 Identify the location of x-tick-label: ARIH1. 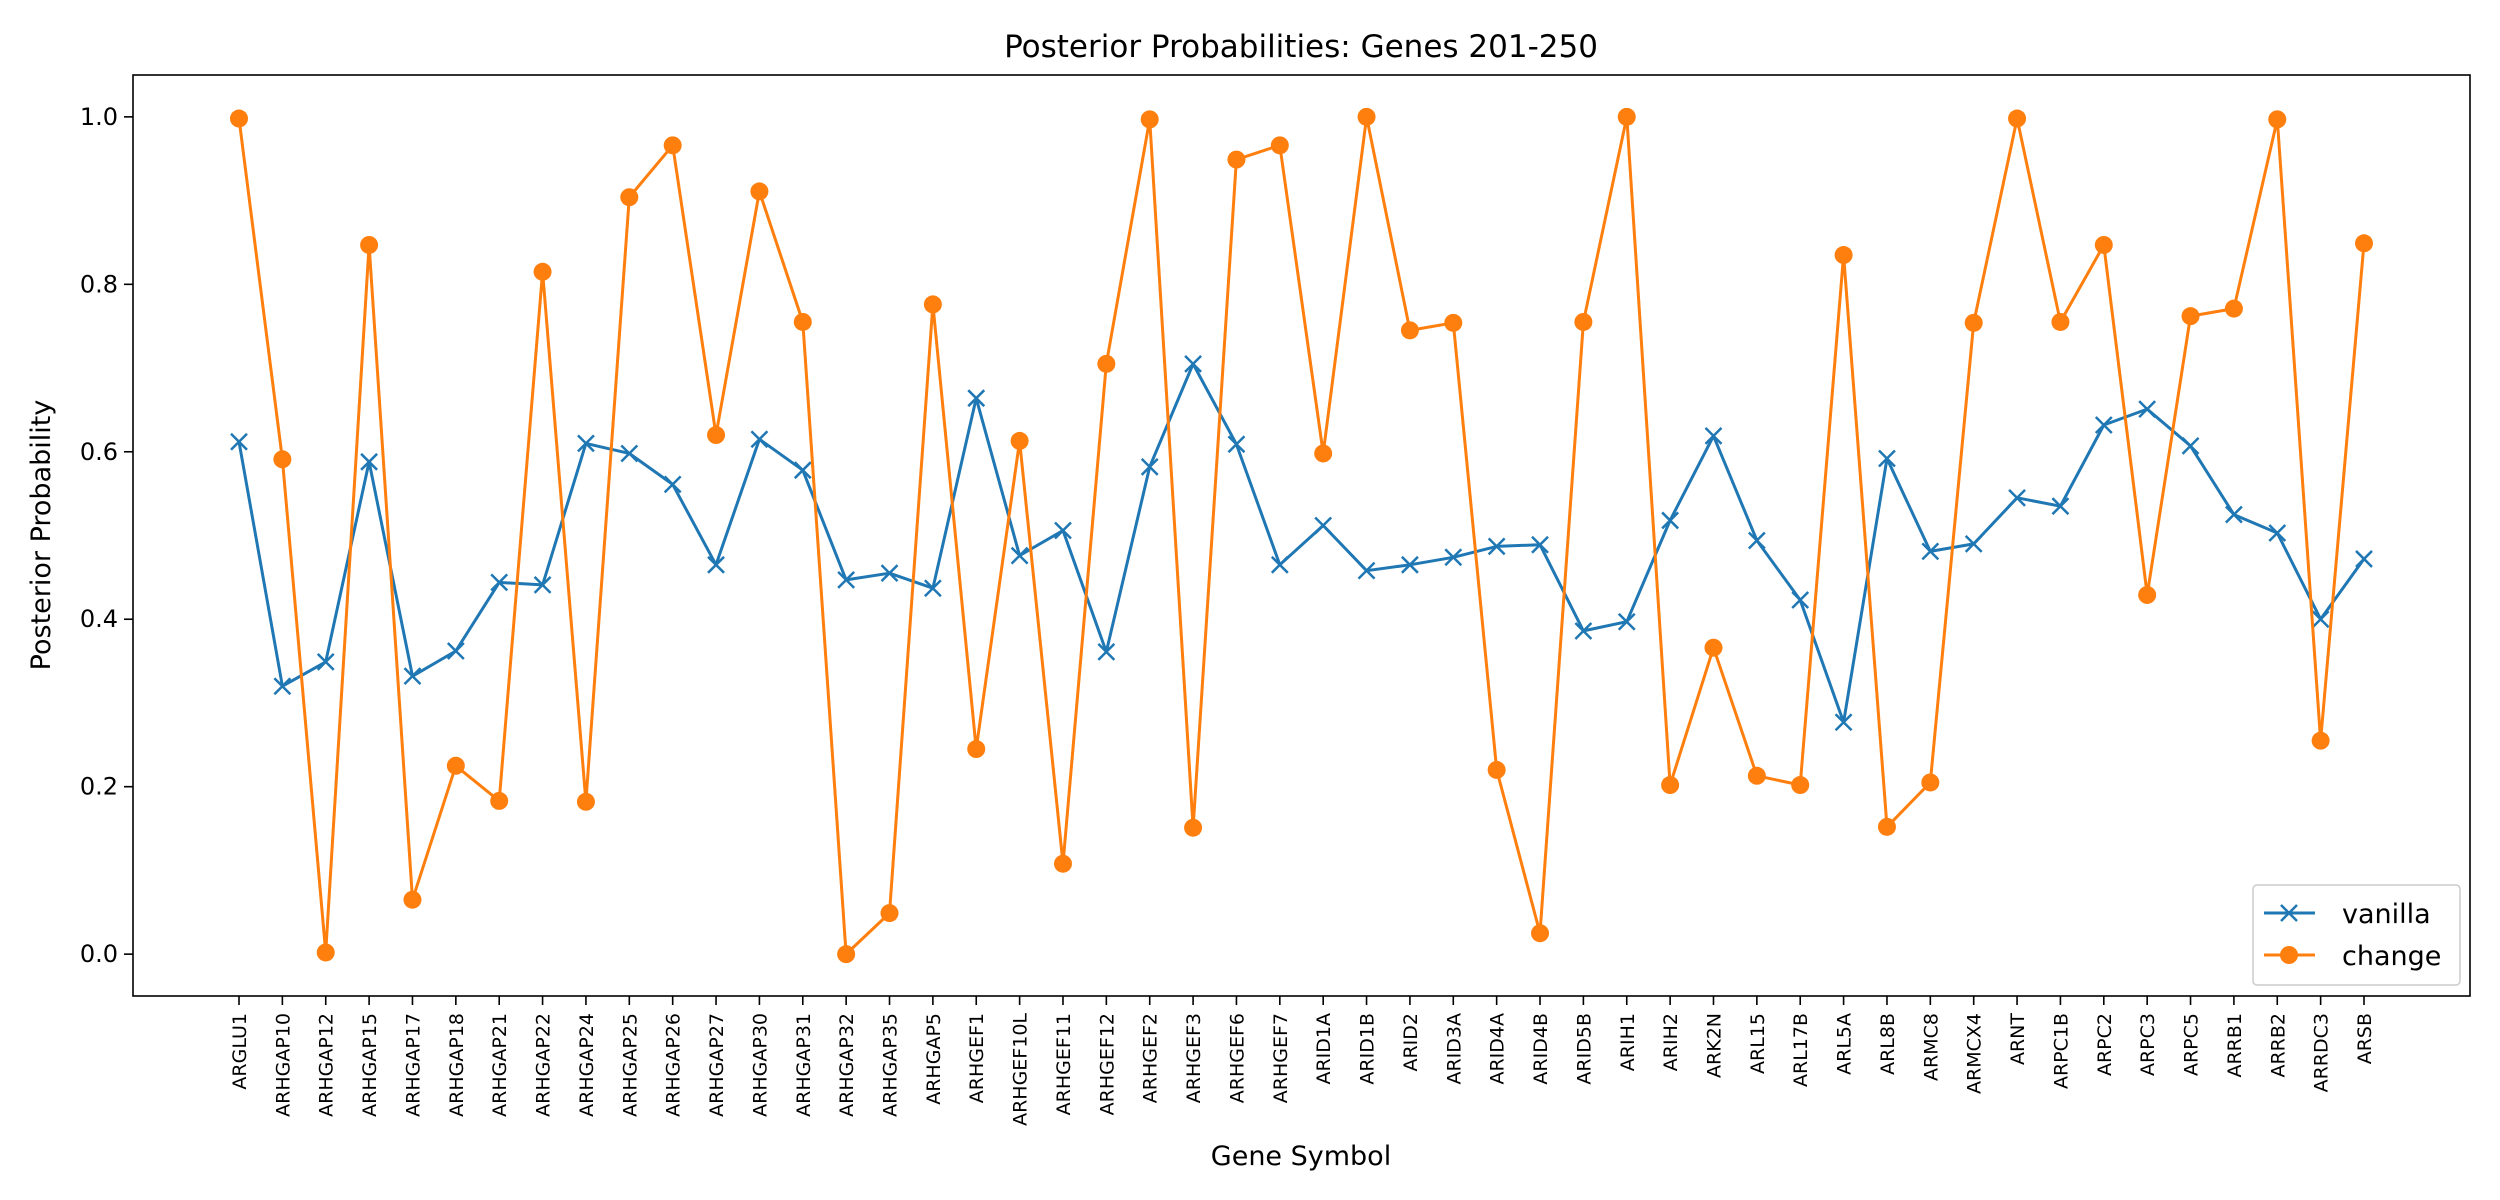
(1628, 1042).